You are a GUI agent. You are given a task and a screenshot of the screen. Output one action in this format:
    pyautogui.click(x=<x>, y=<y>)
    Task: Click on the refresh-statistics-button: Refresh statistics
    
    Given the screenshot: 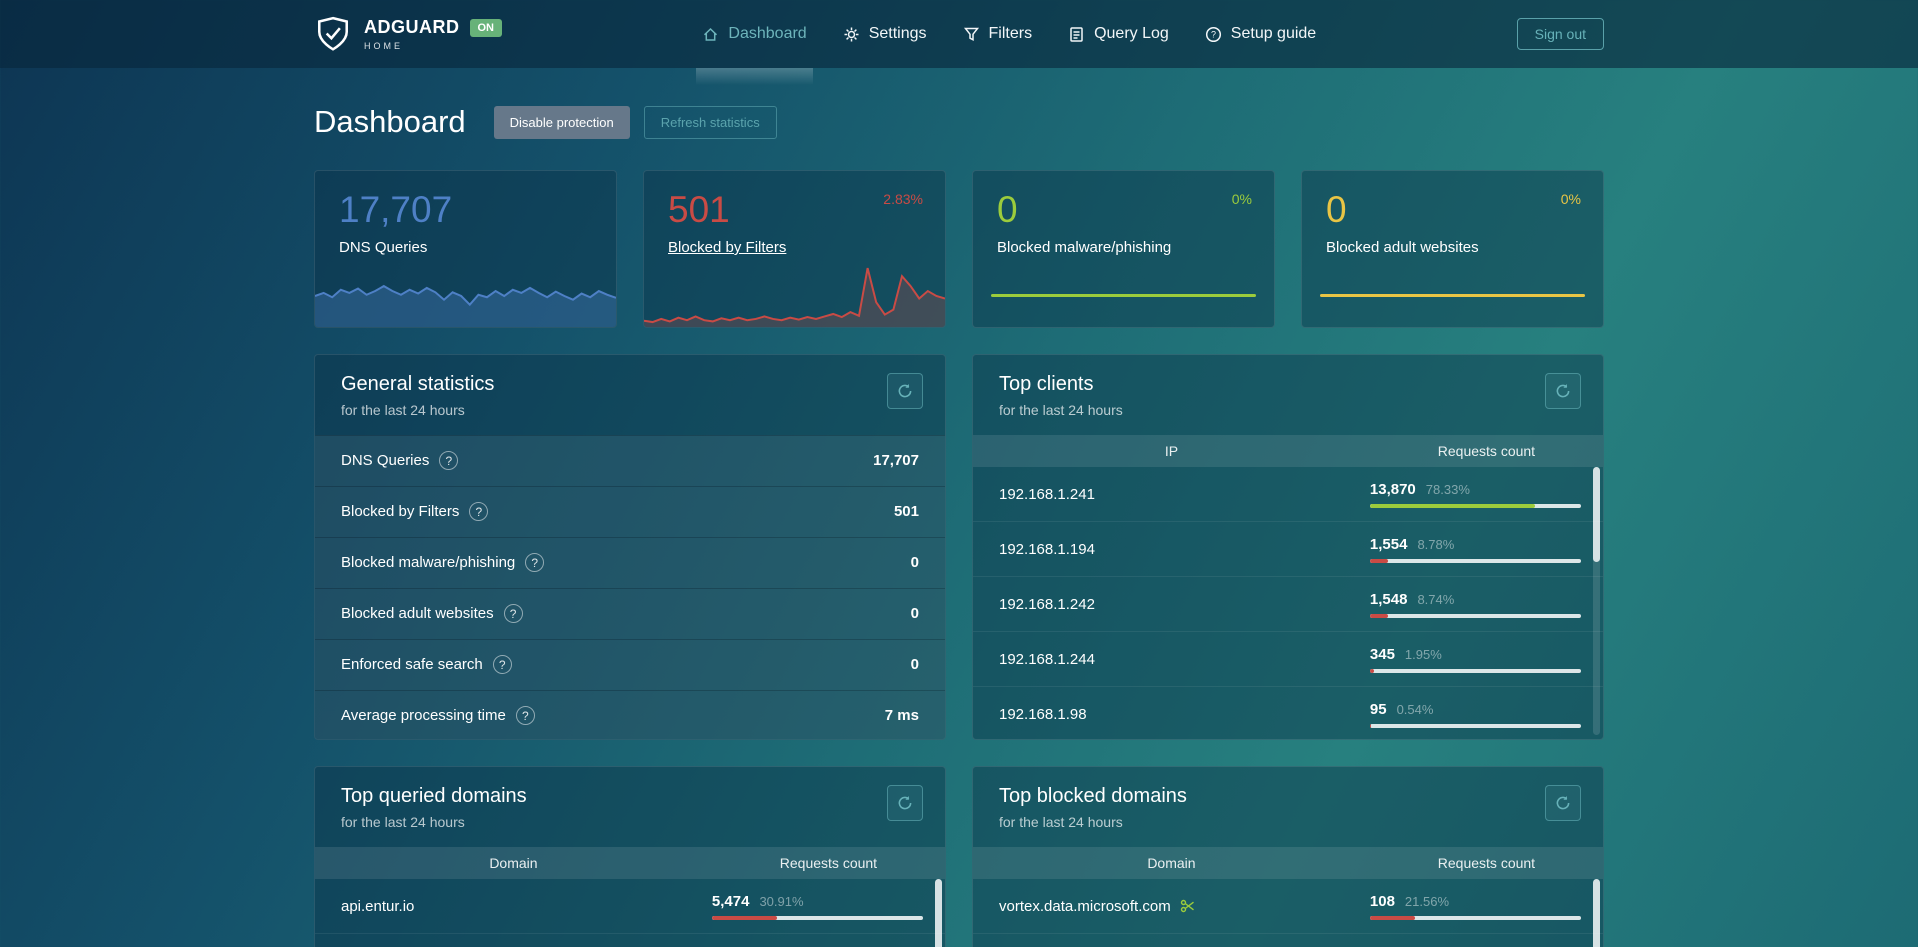 What is the action you would take?
    pyautogui.click(x=710, y=122)
    